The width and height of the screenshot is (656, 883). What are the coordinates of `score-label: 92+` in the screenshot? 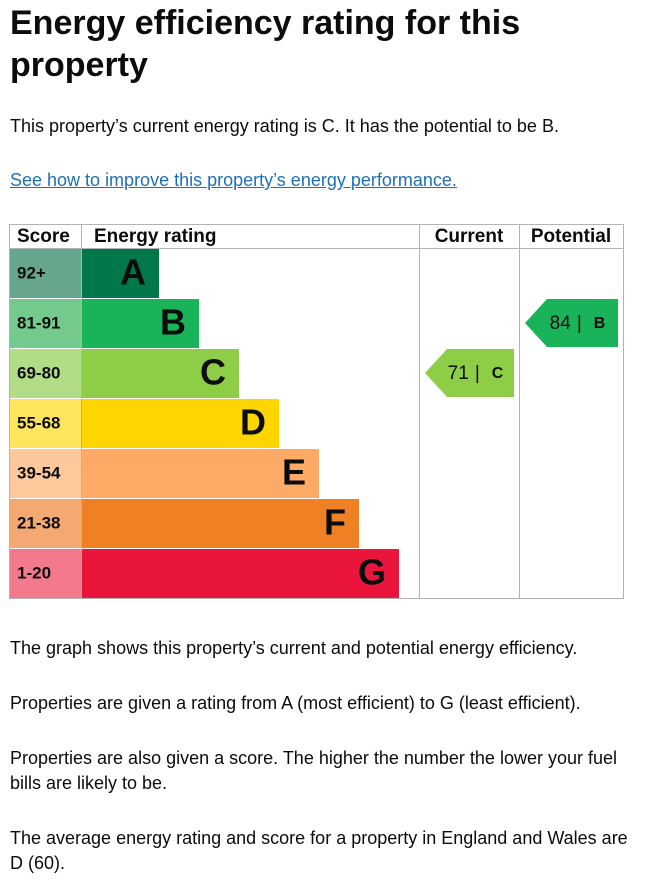 It's located at (31, 272).